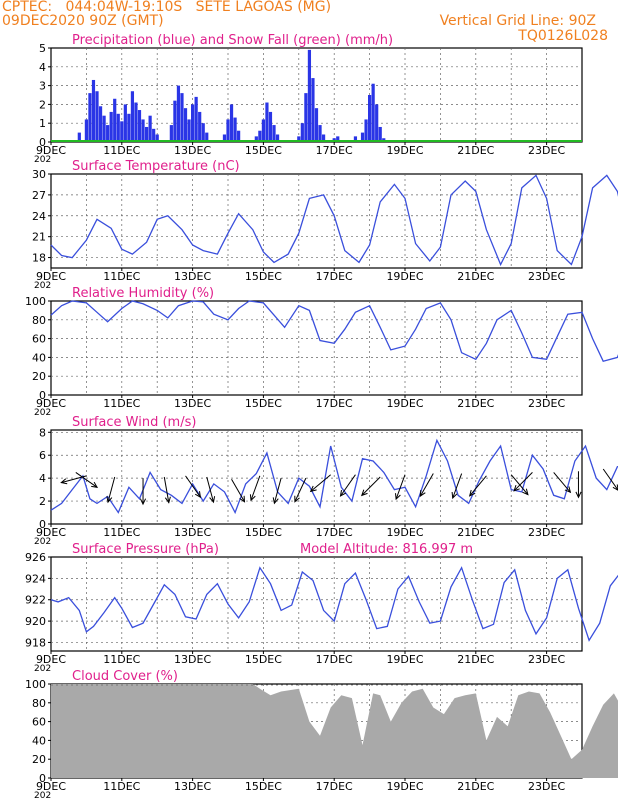 This screenshot has width=618, height=800. What do you see at coordinates (42, 67) in the screenshot?
I see `y-tick-label: 4` at bounding box center [42, 67].